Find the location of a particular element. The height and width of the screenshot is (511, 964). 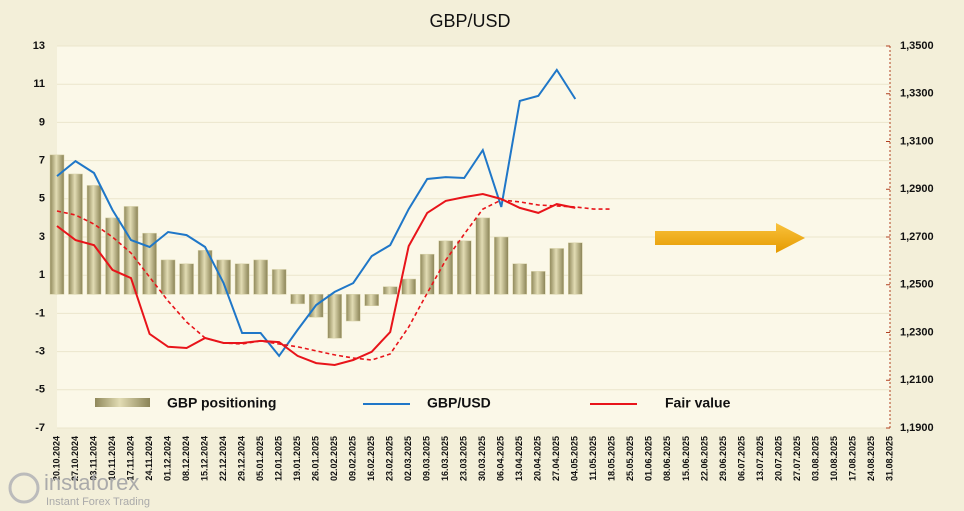

x-tick-label: 04.05.2025 is located at coordinates (575, 458).